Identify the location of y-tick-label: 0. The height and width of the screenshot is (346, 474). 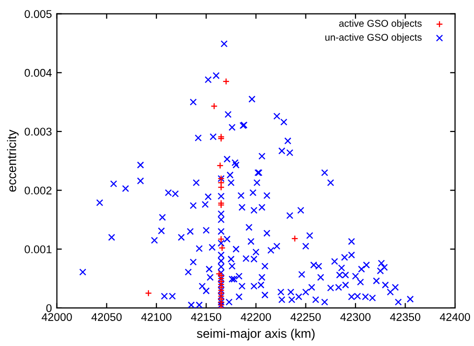
(49, 308).